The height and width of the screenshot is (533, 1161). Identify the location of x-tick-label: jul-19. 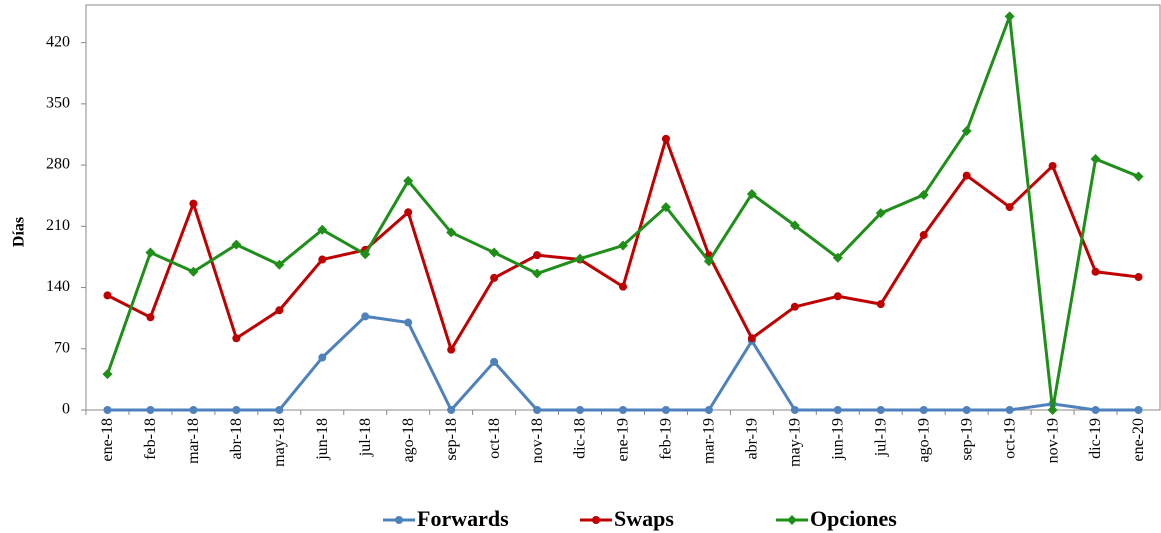
(880, 437).